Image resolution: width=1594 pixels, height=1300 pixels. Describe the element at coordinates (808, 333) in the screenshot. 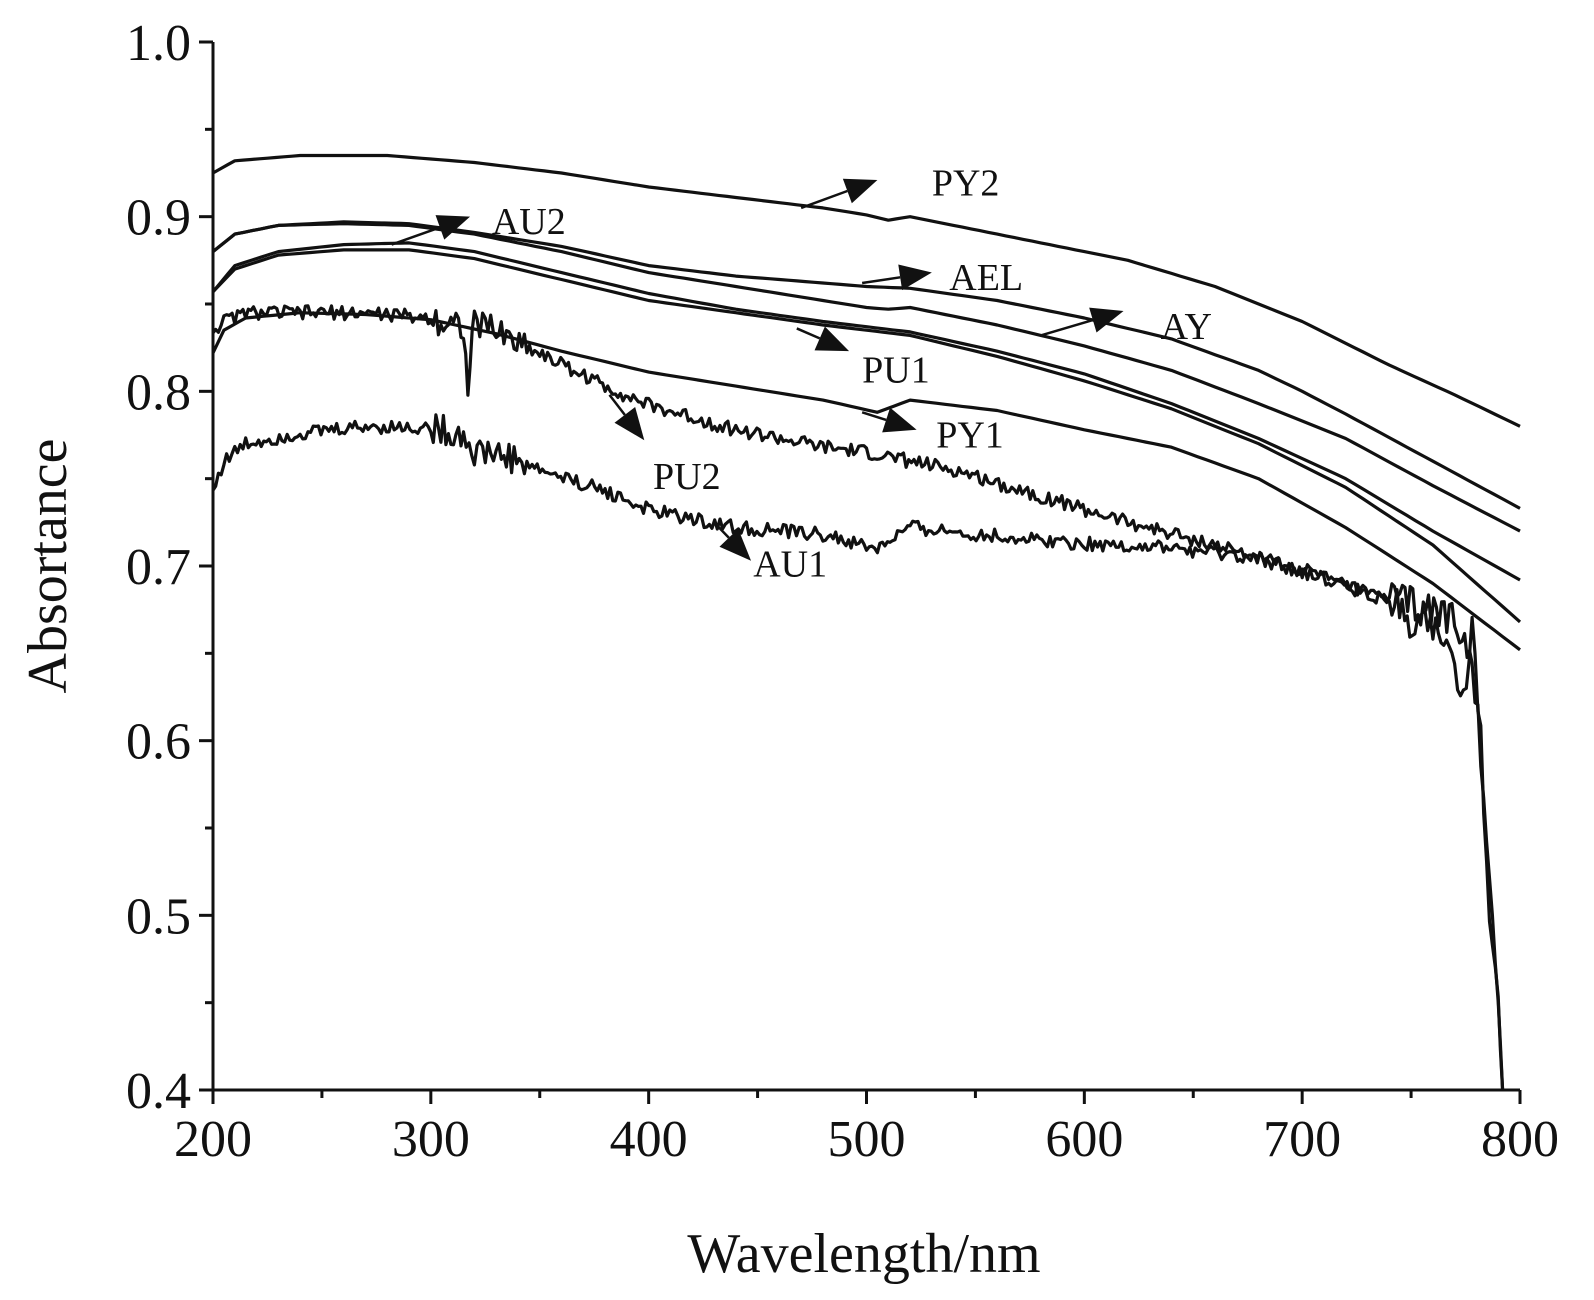

I see `annotation-arrow-pu1` at that location.